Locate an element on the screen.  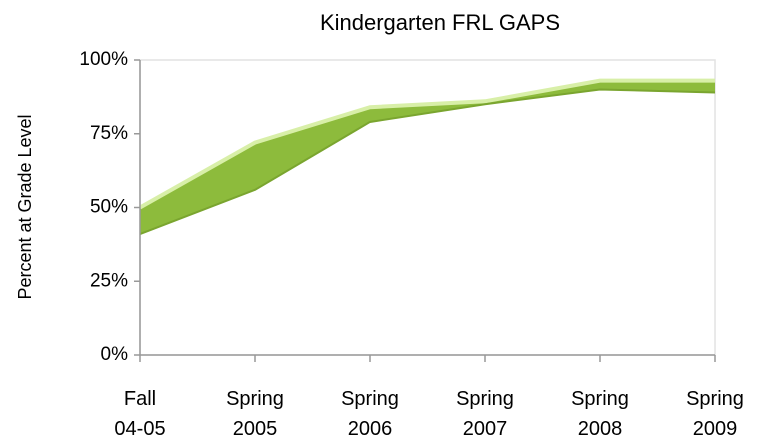
x-tick-label: Spring 2007 is located at coordinates (485, 414).